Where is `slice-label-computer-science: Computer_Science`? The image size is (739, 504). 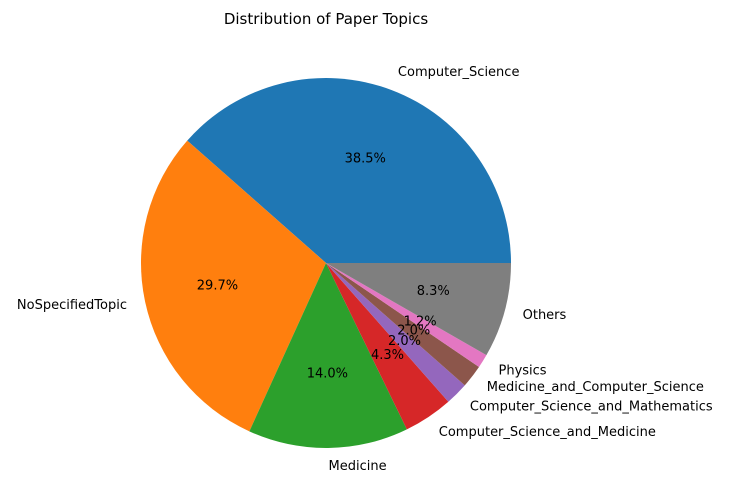 slice-label-computer-science: Computer_Science is located at coordinates (459, 72).